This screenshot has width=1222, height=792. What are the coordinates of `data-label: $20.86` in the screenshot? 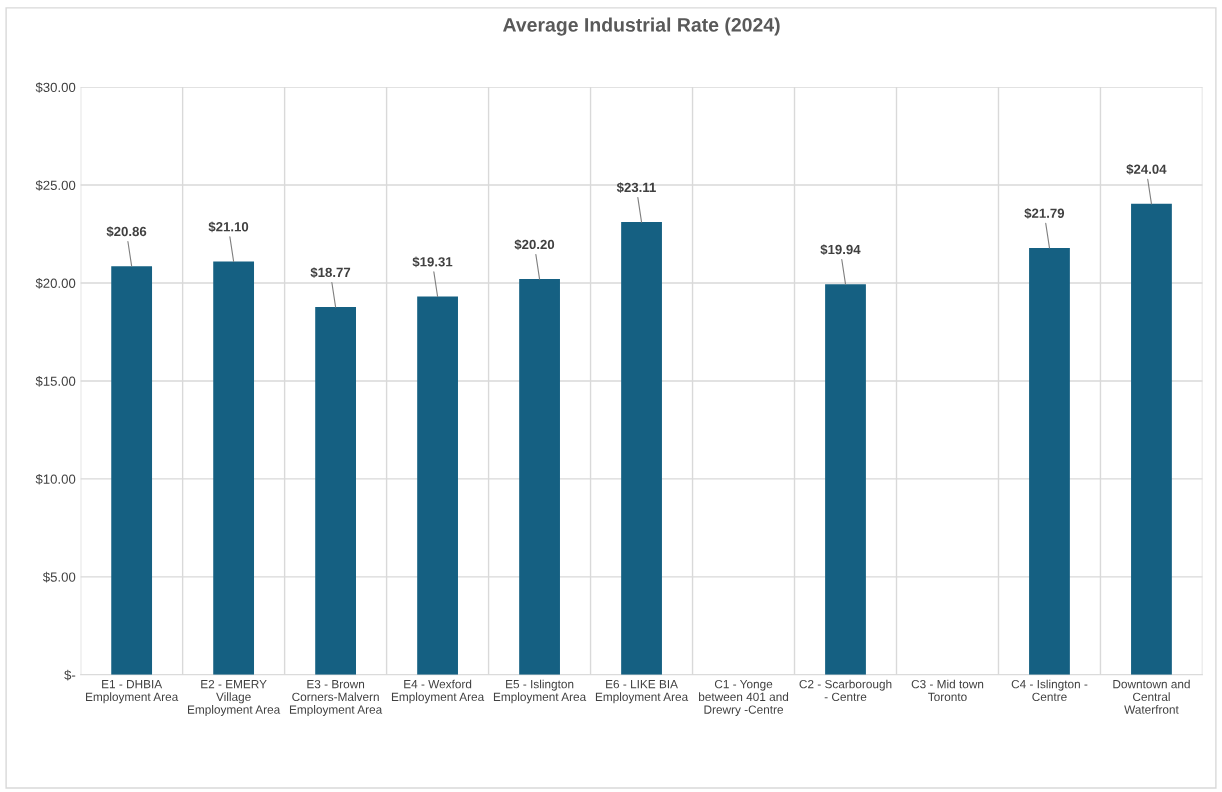 It's located at (126, 231).